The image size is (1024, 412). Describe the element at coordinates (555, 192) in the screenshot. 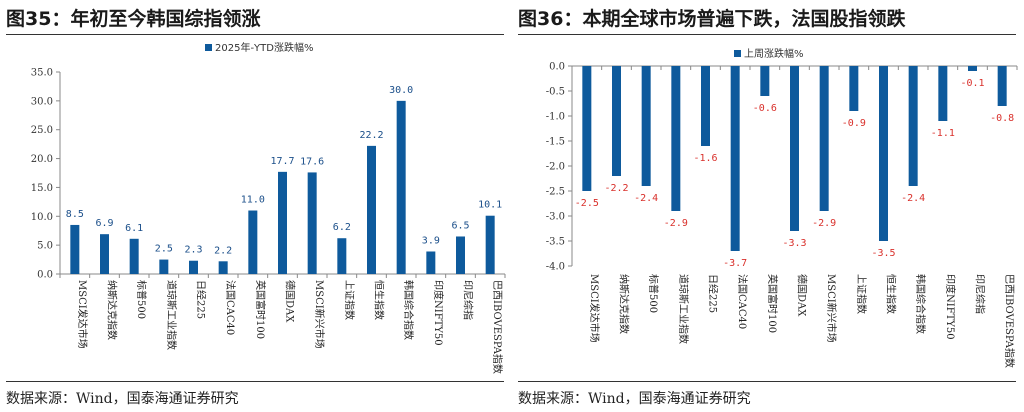

I see `y-tick-label: -2.5` at that location.